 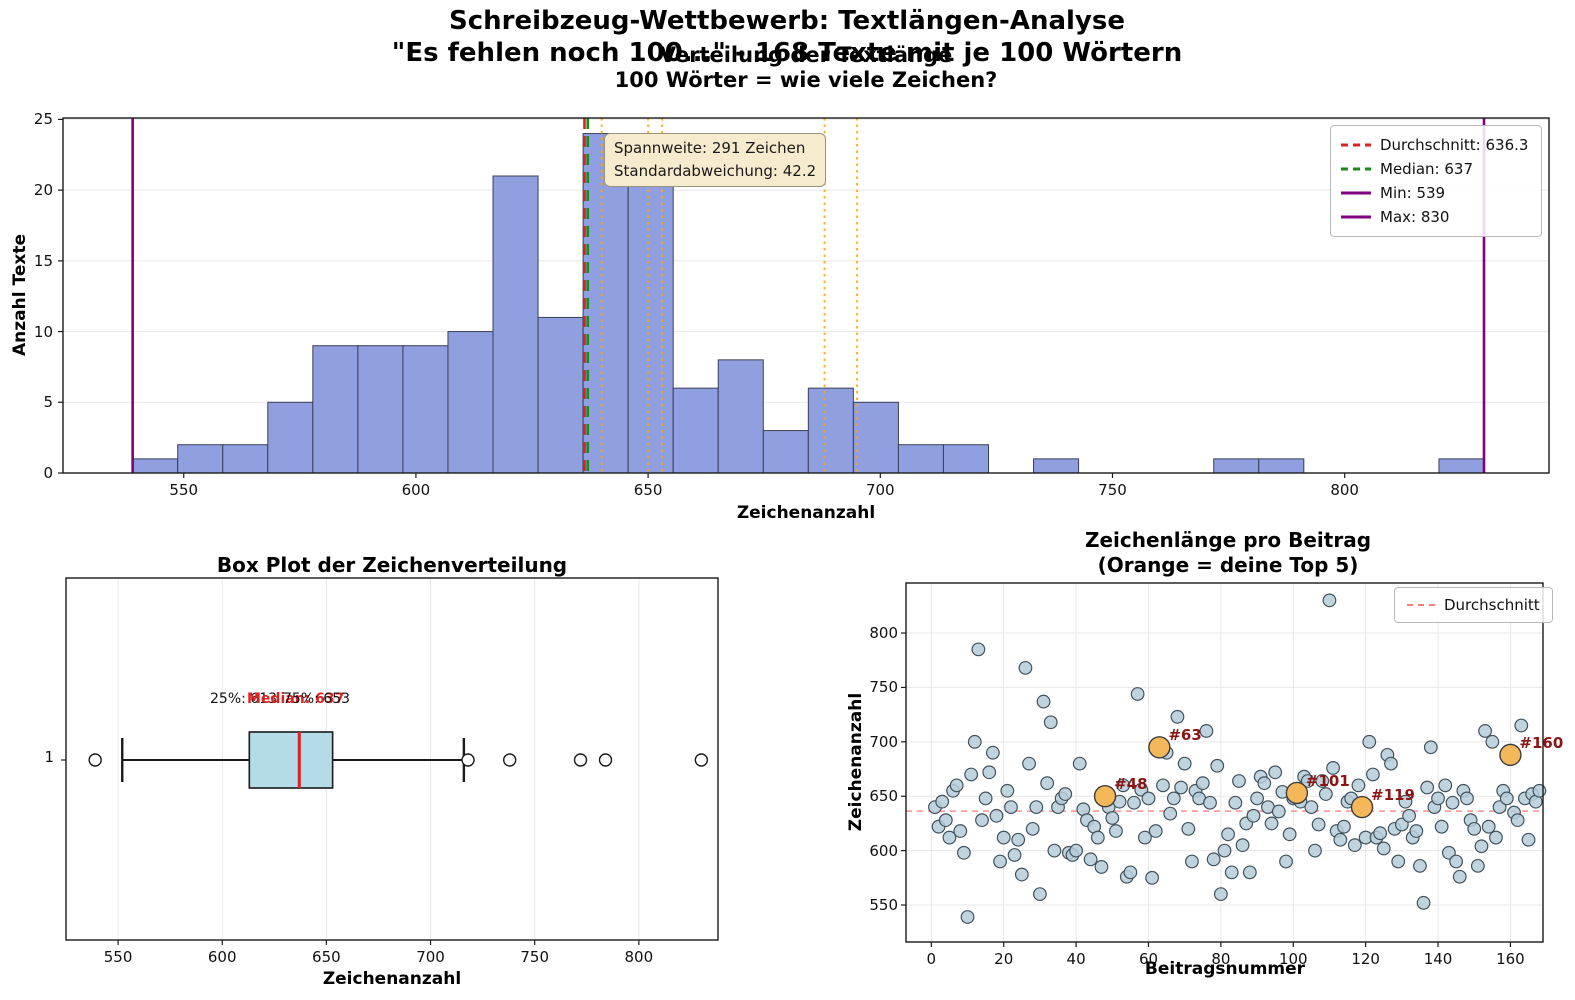 What do you see at coordinates (1436, 169) in the screenshot?
I see `legend-item: Median: 637` at bounding box center [1436, 169].